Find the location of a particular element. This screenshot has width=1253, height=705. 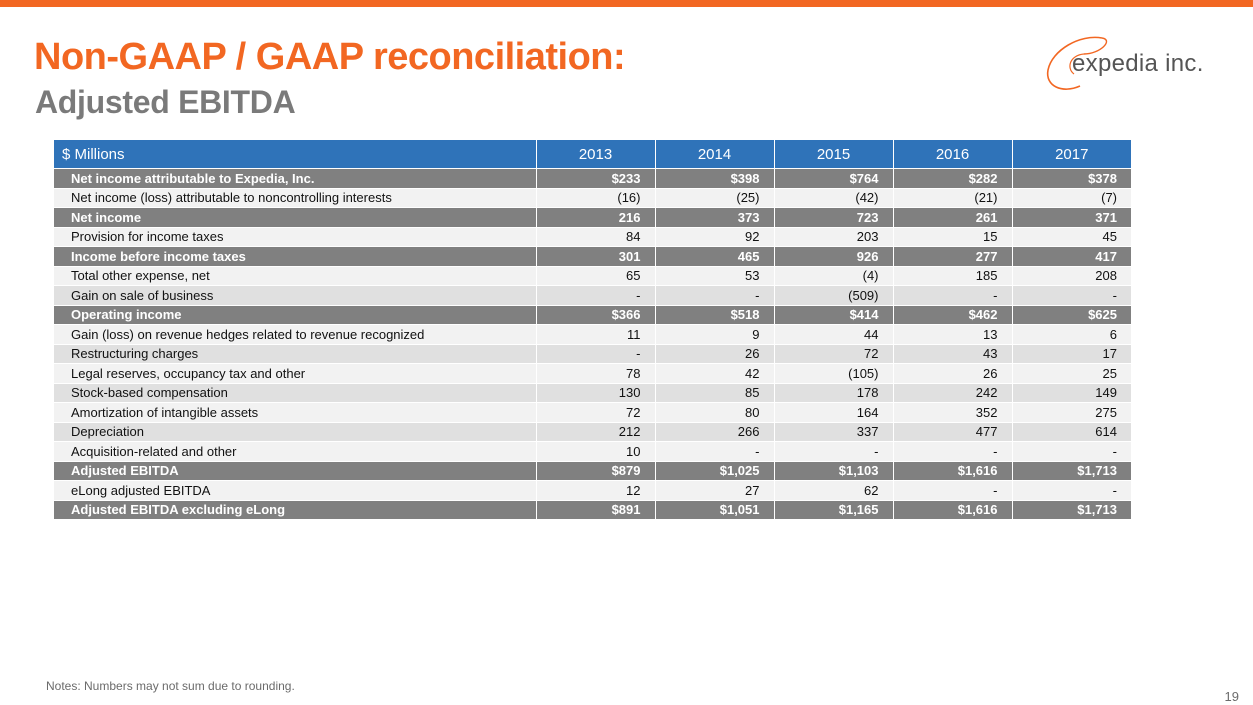

table-cell: 185 is located at coordinates (953, 275).